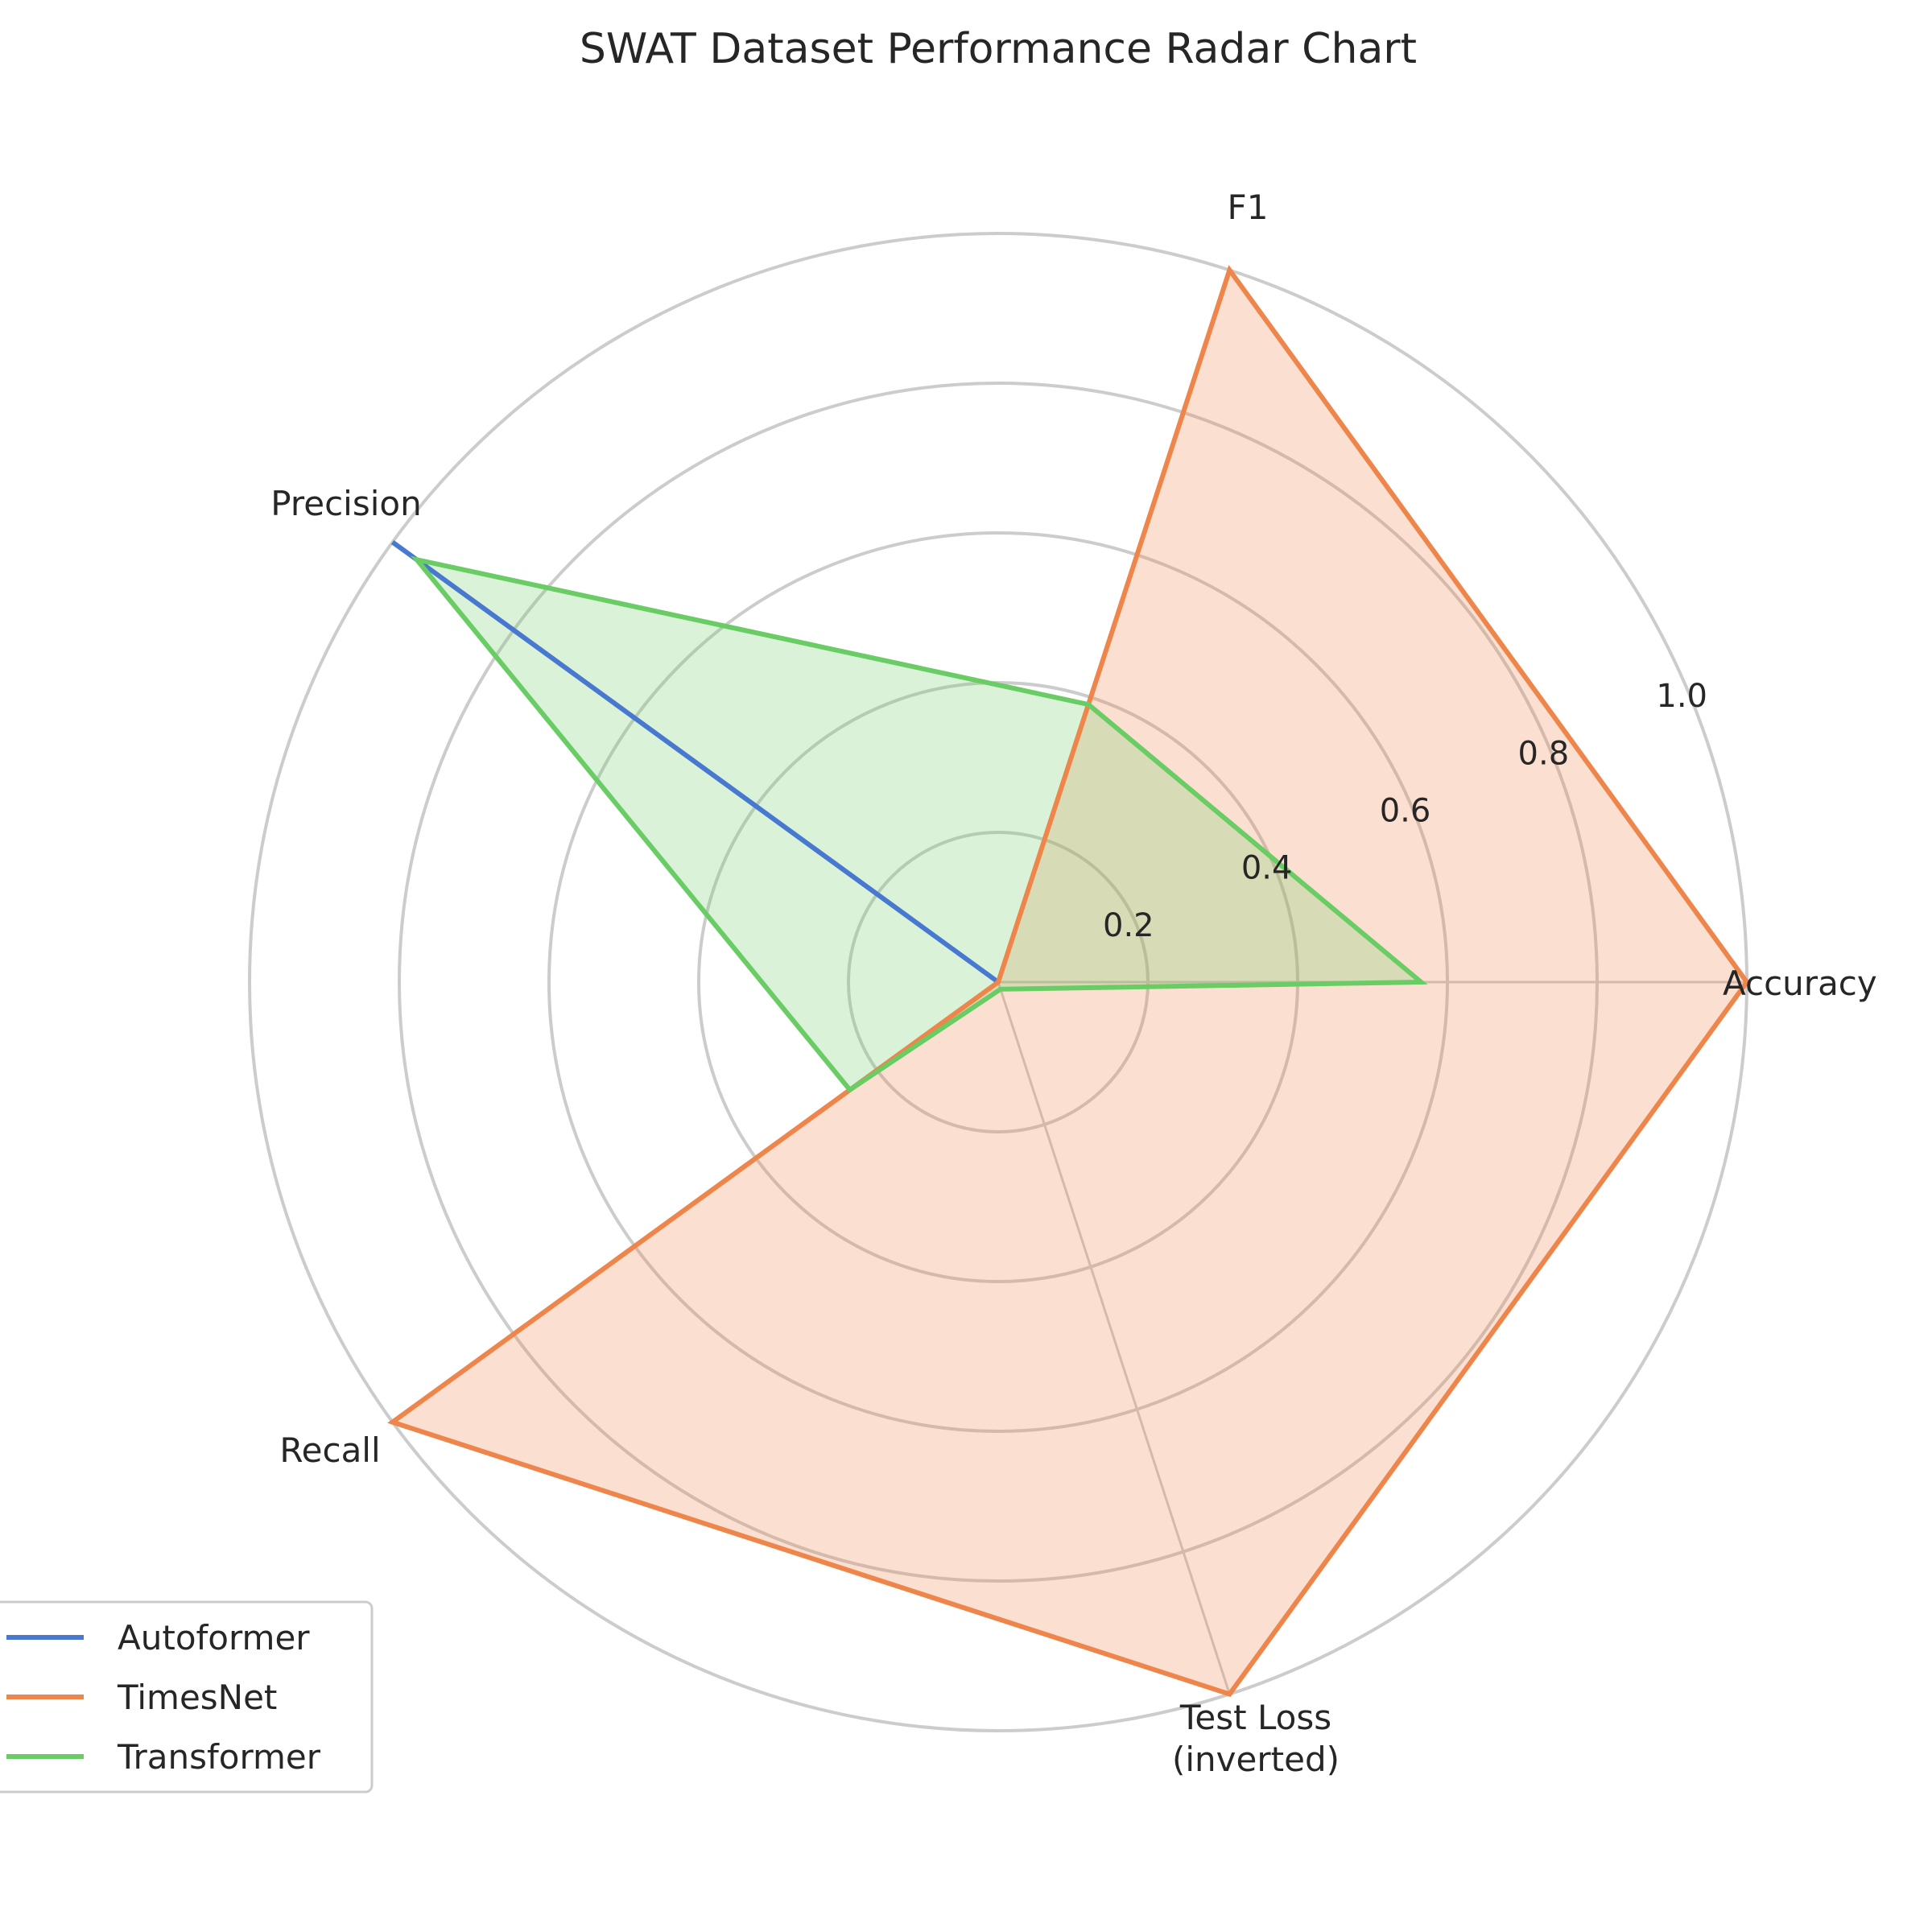 The image size is (1932, 1932). I want to click on axis-label-1: F1, so click(1248, 207).